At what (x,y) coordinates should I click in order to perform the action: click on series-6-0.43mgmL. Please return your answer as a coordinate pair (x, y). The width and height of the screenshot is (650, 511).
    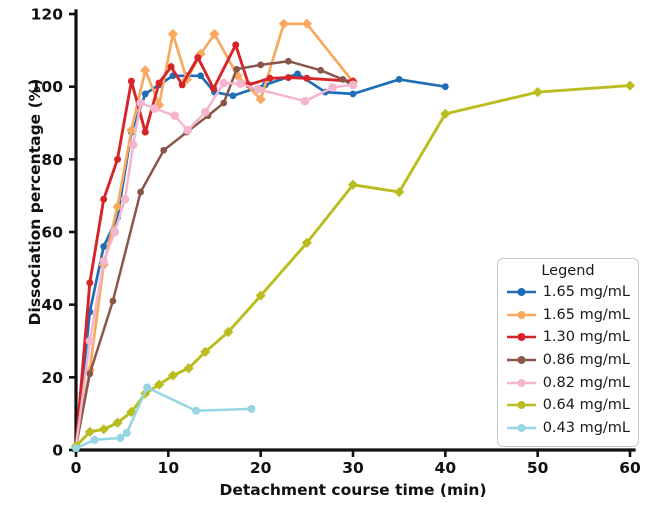
    Looking at the image, I should click on (164, 418).